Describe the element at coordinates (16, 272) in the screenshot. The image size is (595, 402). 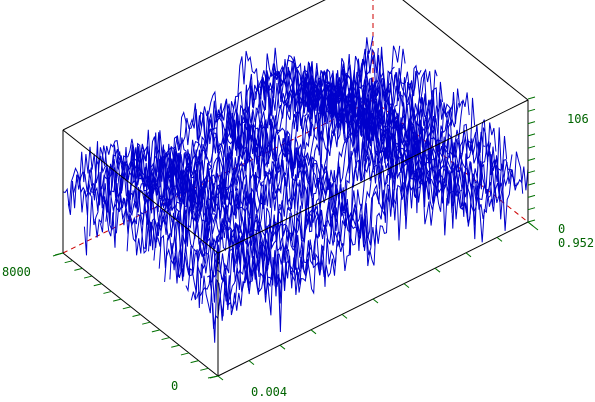
I see `y-max-label: 8000` at that location.